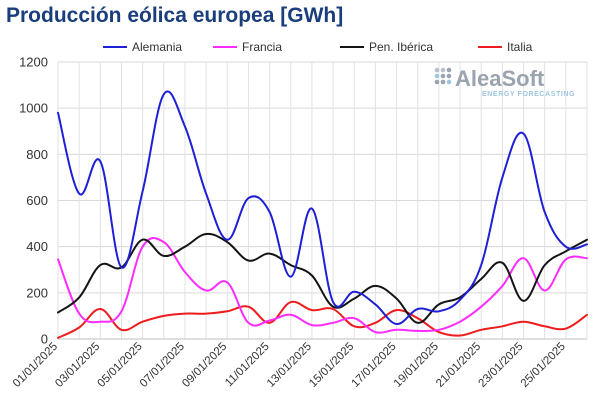 The width and height of the screenshot is (600, 418). I want to click on x-tick-label: 19/01/2025, so click(416, 365).